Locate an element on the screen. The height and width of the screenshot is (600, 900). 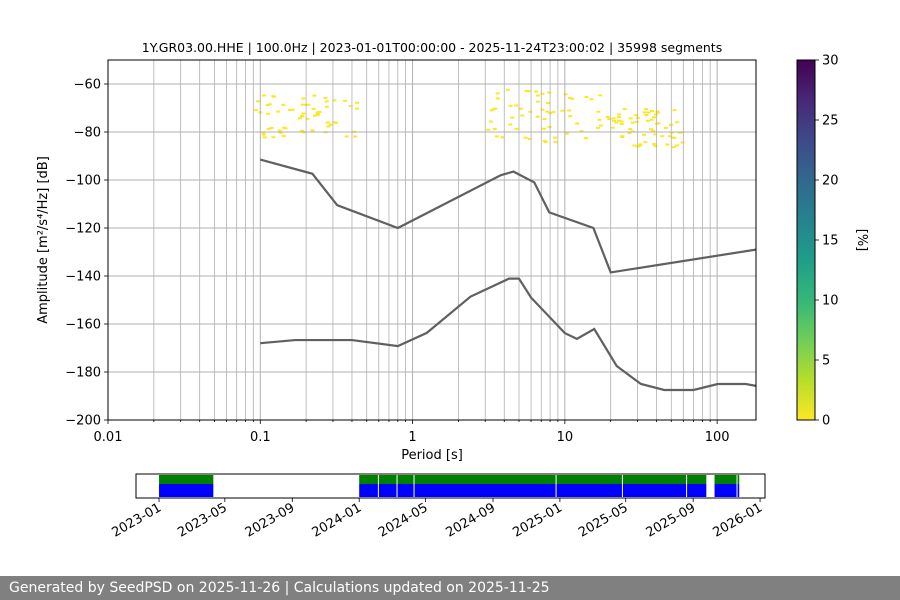
colorbar-tick-label: 0 is located at coordinates (826, 421).